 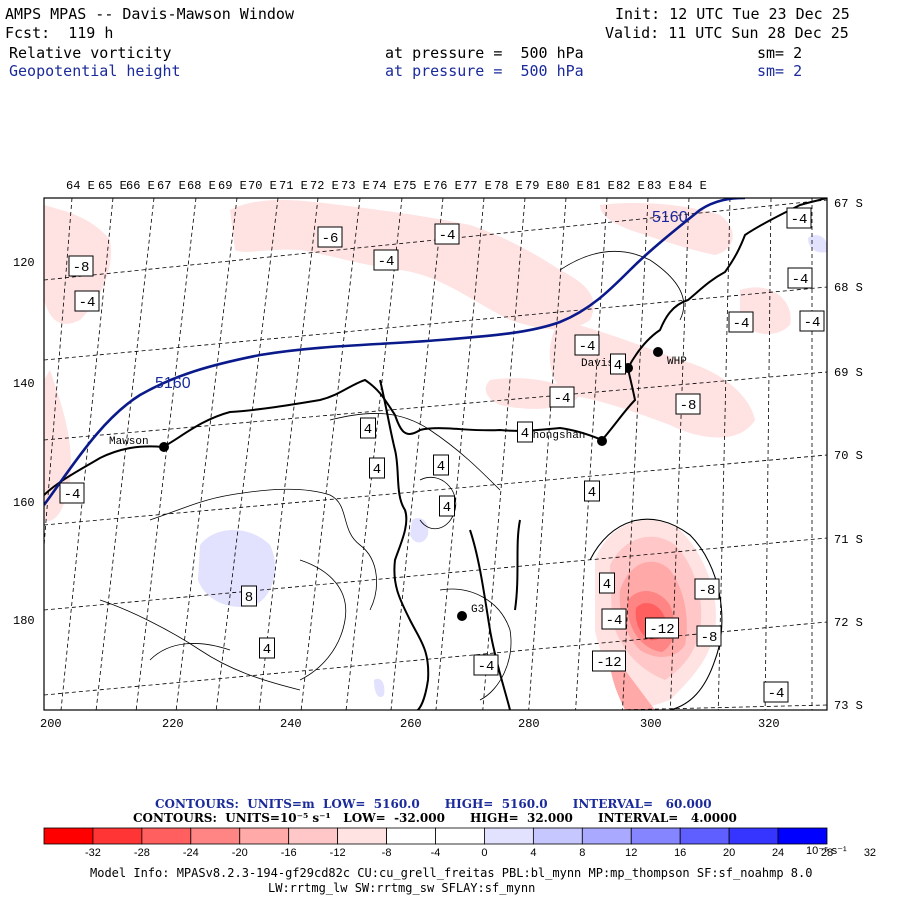 I want to click on colorbar-label: 8, so click(x=582, y=853).